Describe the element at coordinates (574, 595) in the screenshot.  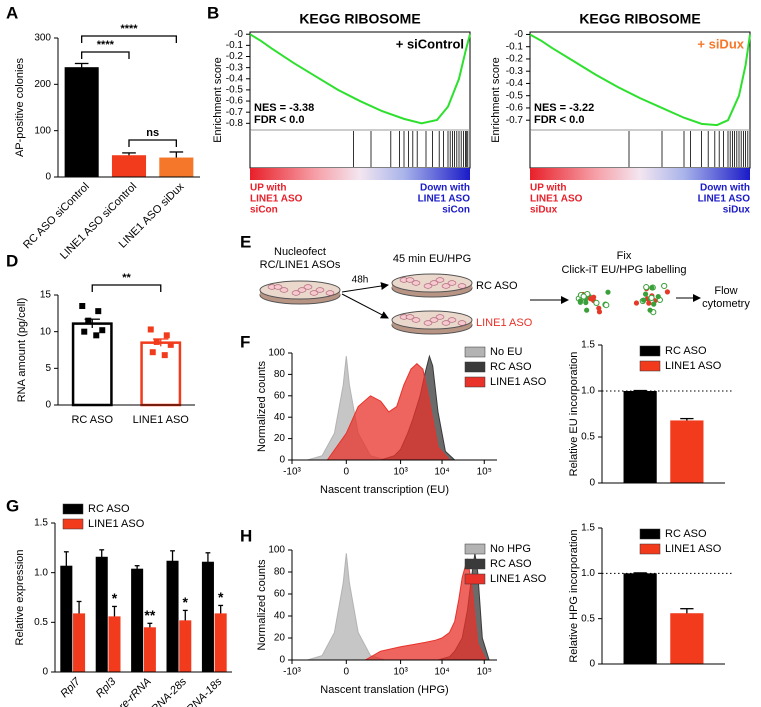
I see `y-axis-title: Relative HPG incorporation` at that location.